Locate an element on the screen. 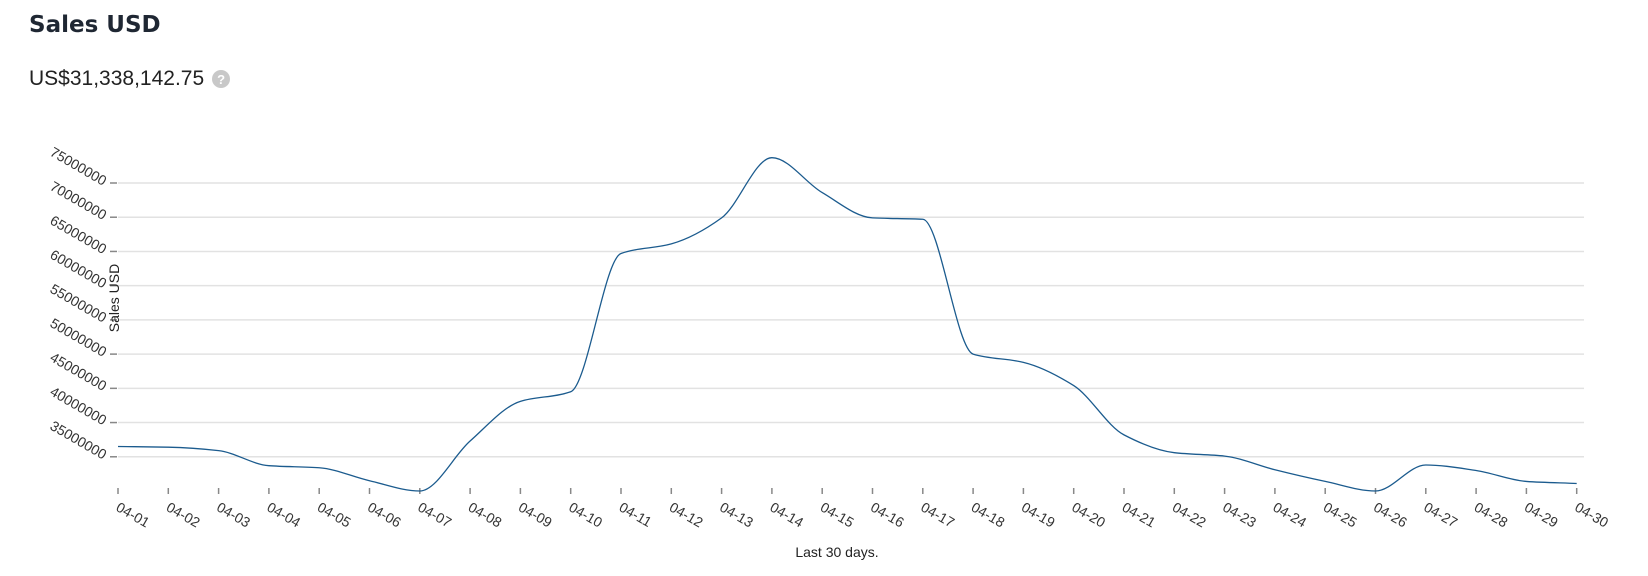 The height and width of the screenshot is (576, 1648). y-axis-title: Sales USD is located at coordinates (114, 298).